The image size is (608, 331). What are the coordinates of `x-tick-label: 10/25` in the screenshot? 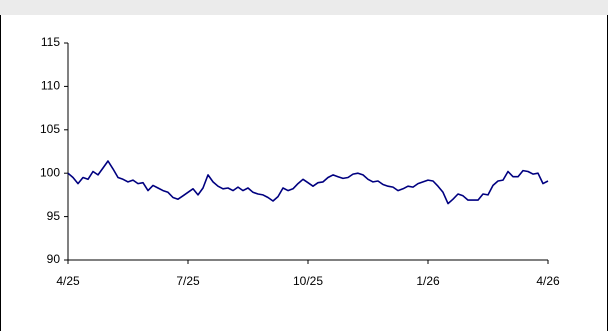 It's located at (308, 281).